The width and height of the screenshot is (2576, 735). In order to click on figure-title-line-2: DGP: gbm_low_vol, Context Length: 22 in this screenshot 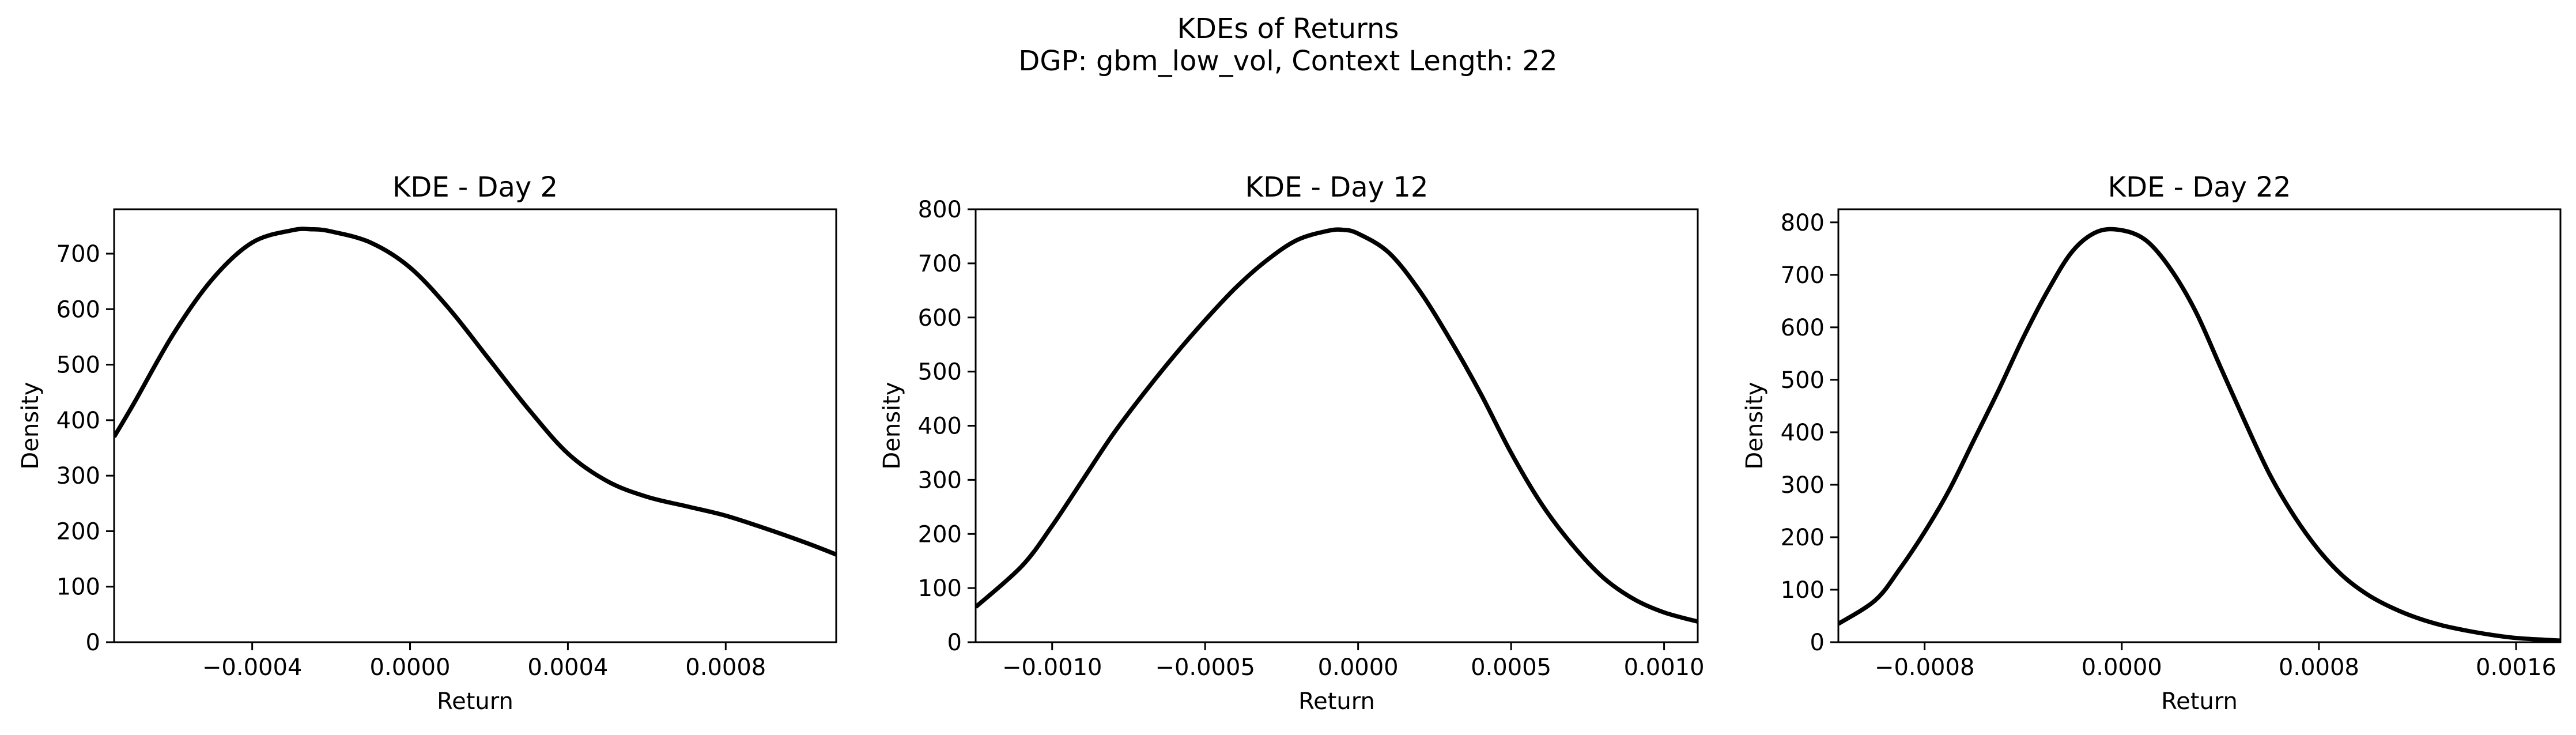, I will do `click(1287, 61)`.